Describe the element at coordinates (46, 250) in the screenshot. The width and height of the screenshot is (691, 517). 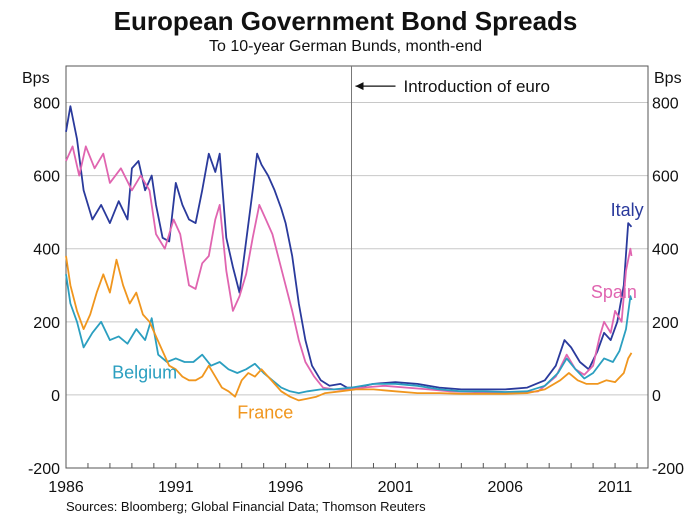
I see `y-tick-label-left-2: 400` at that location.